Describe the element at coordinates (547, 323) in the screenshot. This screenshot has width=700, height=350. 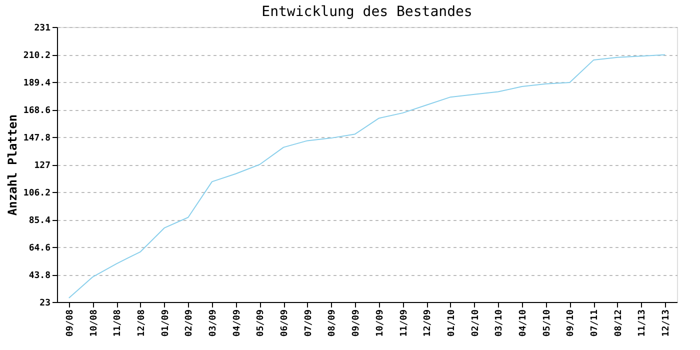
I see `x-tick-label: 05/10` at that location.